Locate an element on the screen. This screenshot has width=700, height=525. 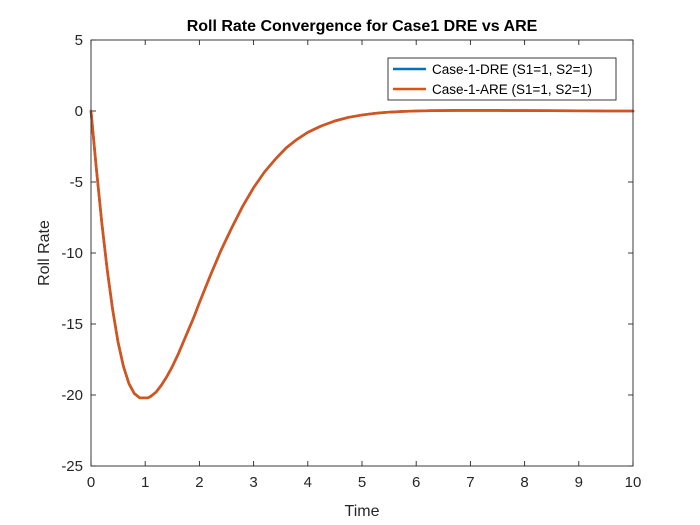
y-tick-label: -20 is located at coordinates (72, 395).